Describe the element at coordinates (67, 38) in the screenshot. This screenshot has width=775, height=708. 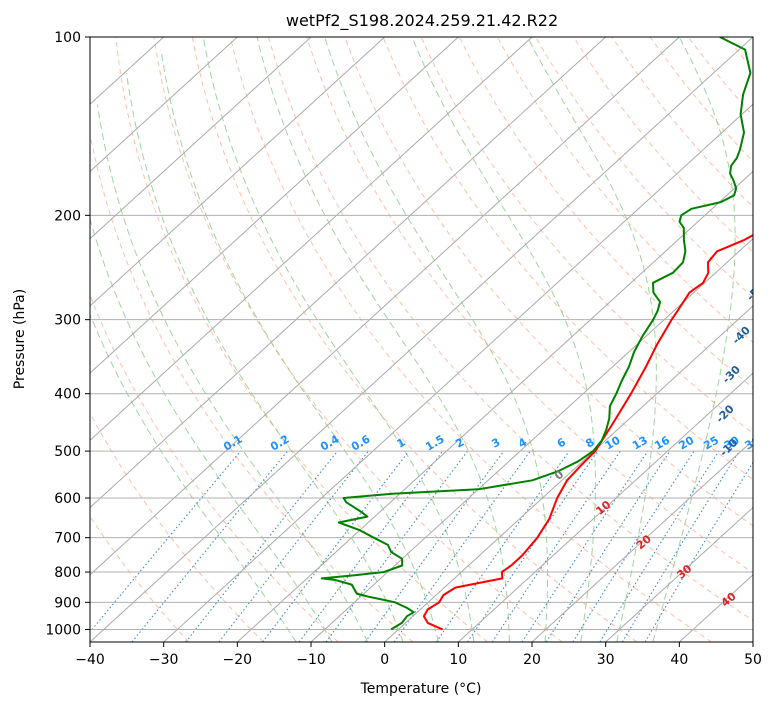
I see `y-tick-label: 100` at that location.